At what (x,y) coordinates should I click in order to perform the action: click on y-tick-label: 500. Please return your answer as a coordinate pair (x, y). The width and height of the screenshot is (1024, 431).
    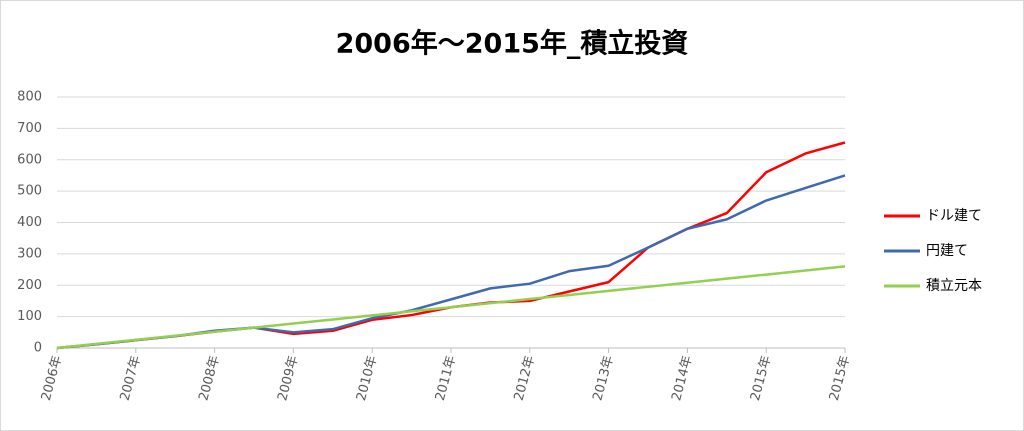
    Looking at the image, I should click on (29, 191).